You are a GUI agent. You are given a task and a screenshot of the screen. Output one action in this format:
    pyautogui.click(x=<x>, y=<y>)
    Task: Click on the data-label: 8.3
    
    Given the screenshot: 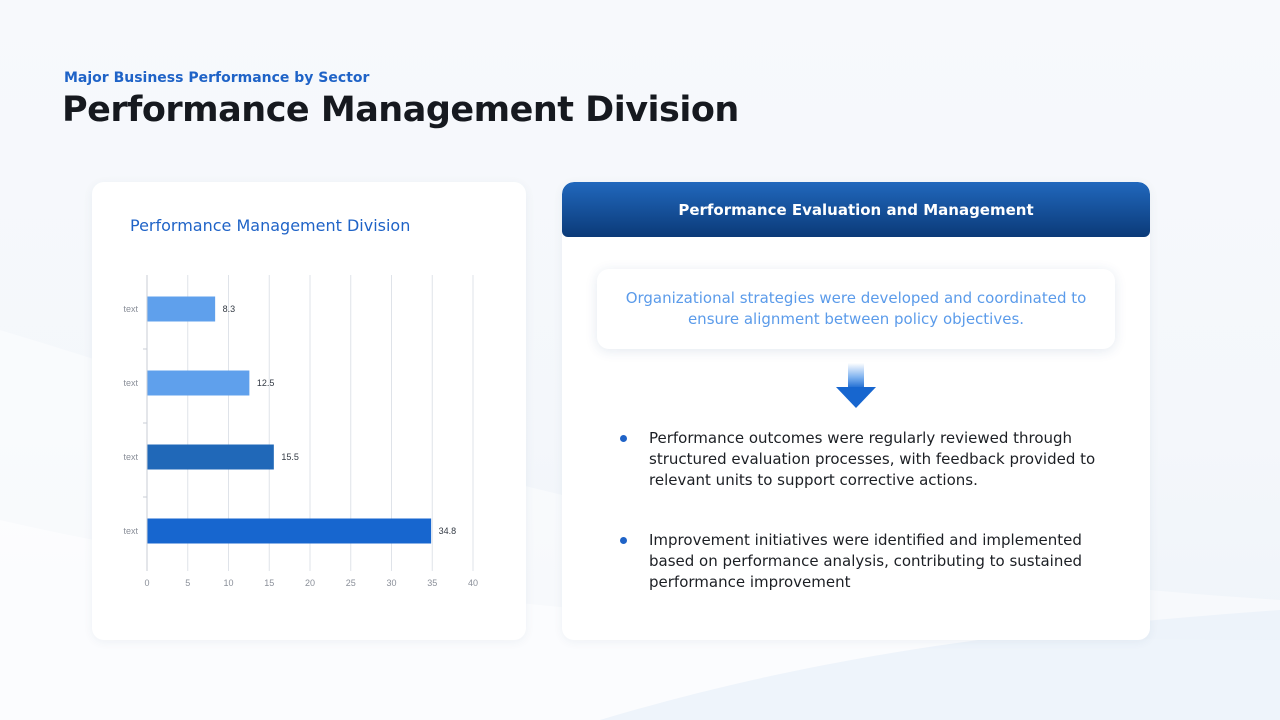 What is the action you would take?
    pyautogui.click(x=229, y=309)
    